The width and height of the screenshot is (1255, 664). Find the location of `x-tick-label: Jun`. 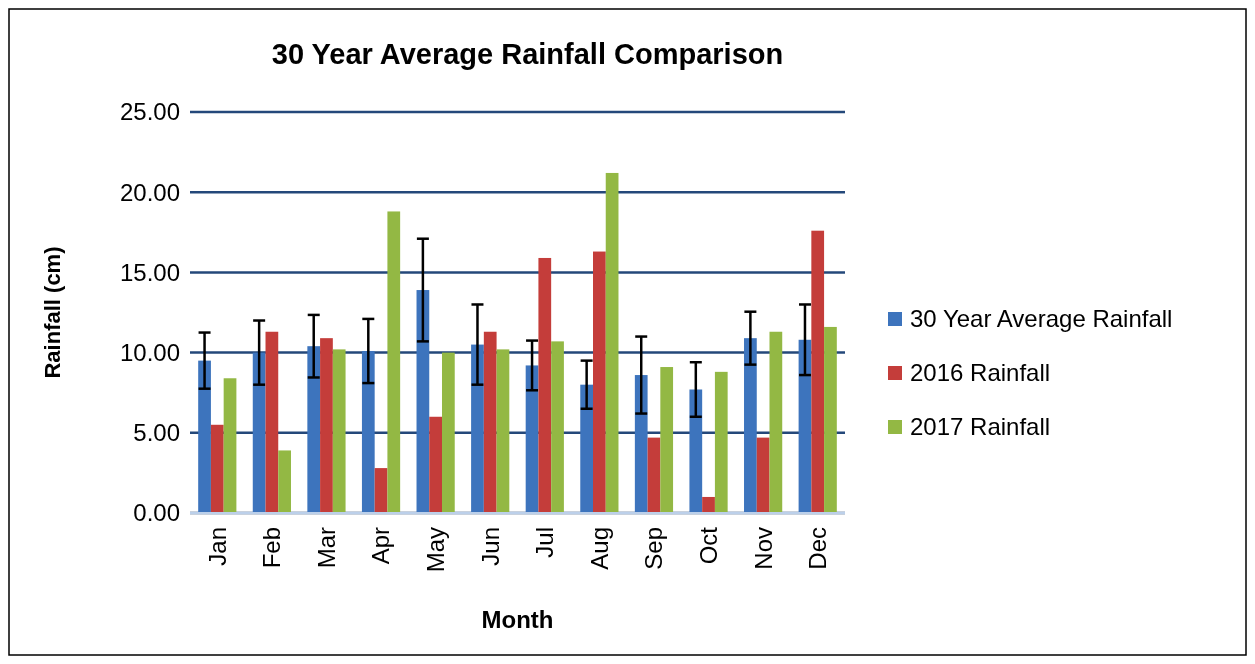

x-tick-label: Jun is located at coordinates (490, 546).